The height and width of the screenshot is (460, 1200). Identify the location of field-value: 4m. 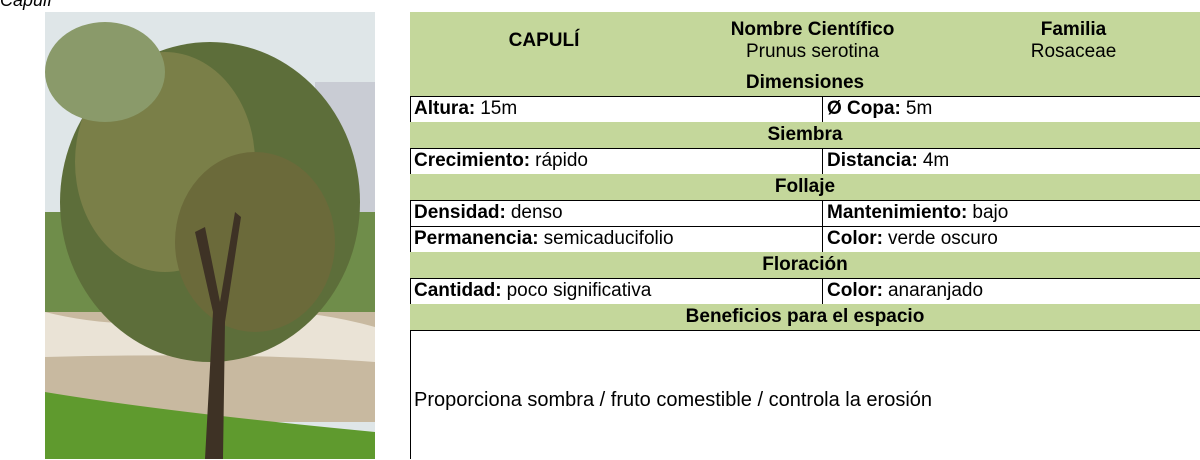
(936, 160).